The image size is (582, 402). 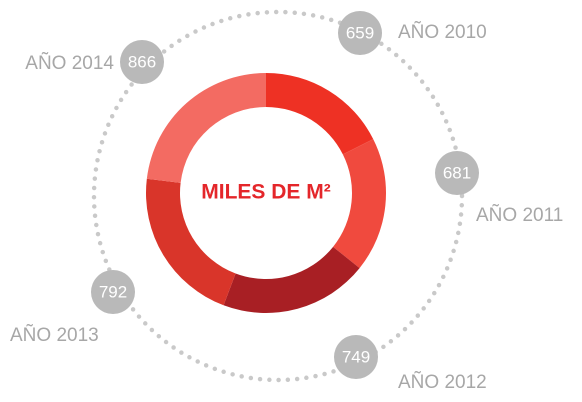 What do you see at coordinates (442, 32) in the screenshot?
I see `year-label: AÑO 2010` at bounding box center [442, 32].